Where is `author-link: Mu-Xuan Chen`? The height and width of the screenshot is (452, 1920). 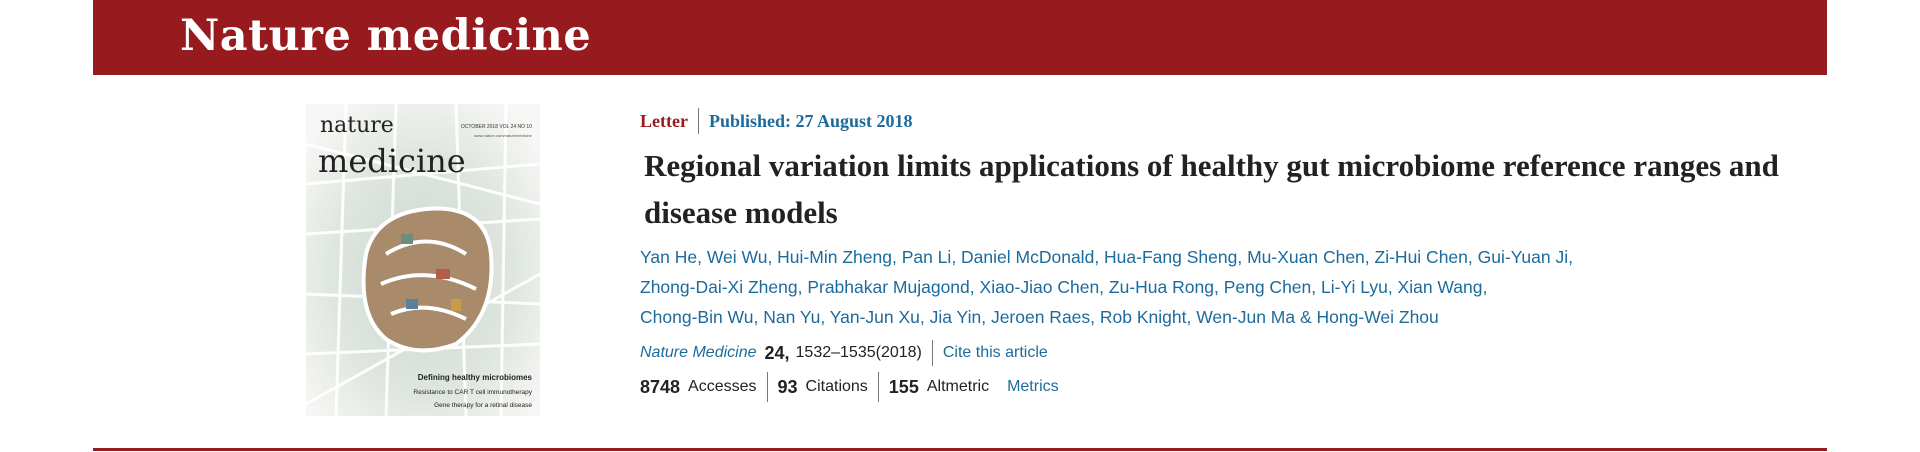 author-link: Mu-Xuan Chen is located at coordinates (1306, 257).